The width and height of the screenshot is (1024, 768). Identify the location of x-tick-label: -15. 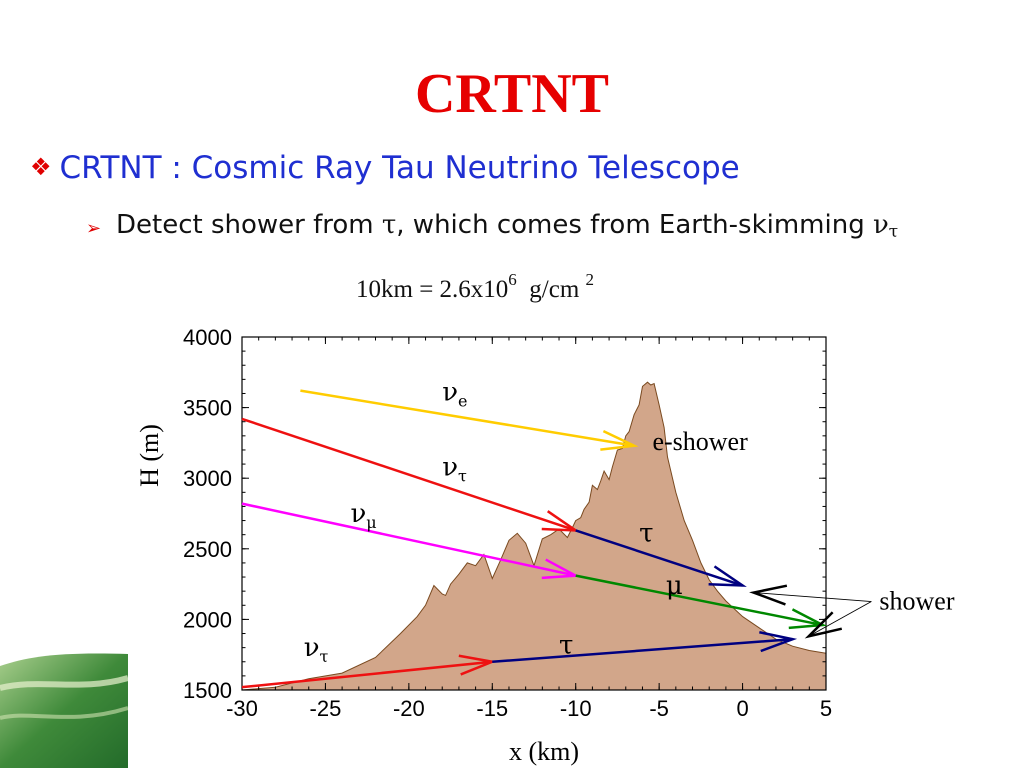
(492, 708).